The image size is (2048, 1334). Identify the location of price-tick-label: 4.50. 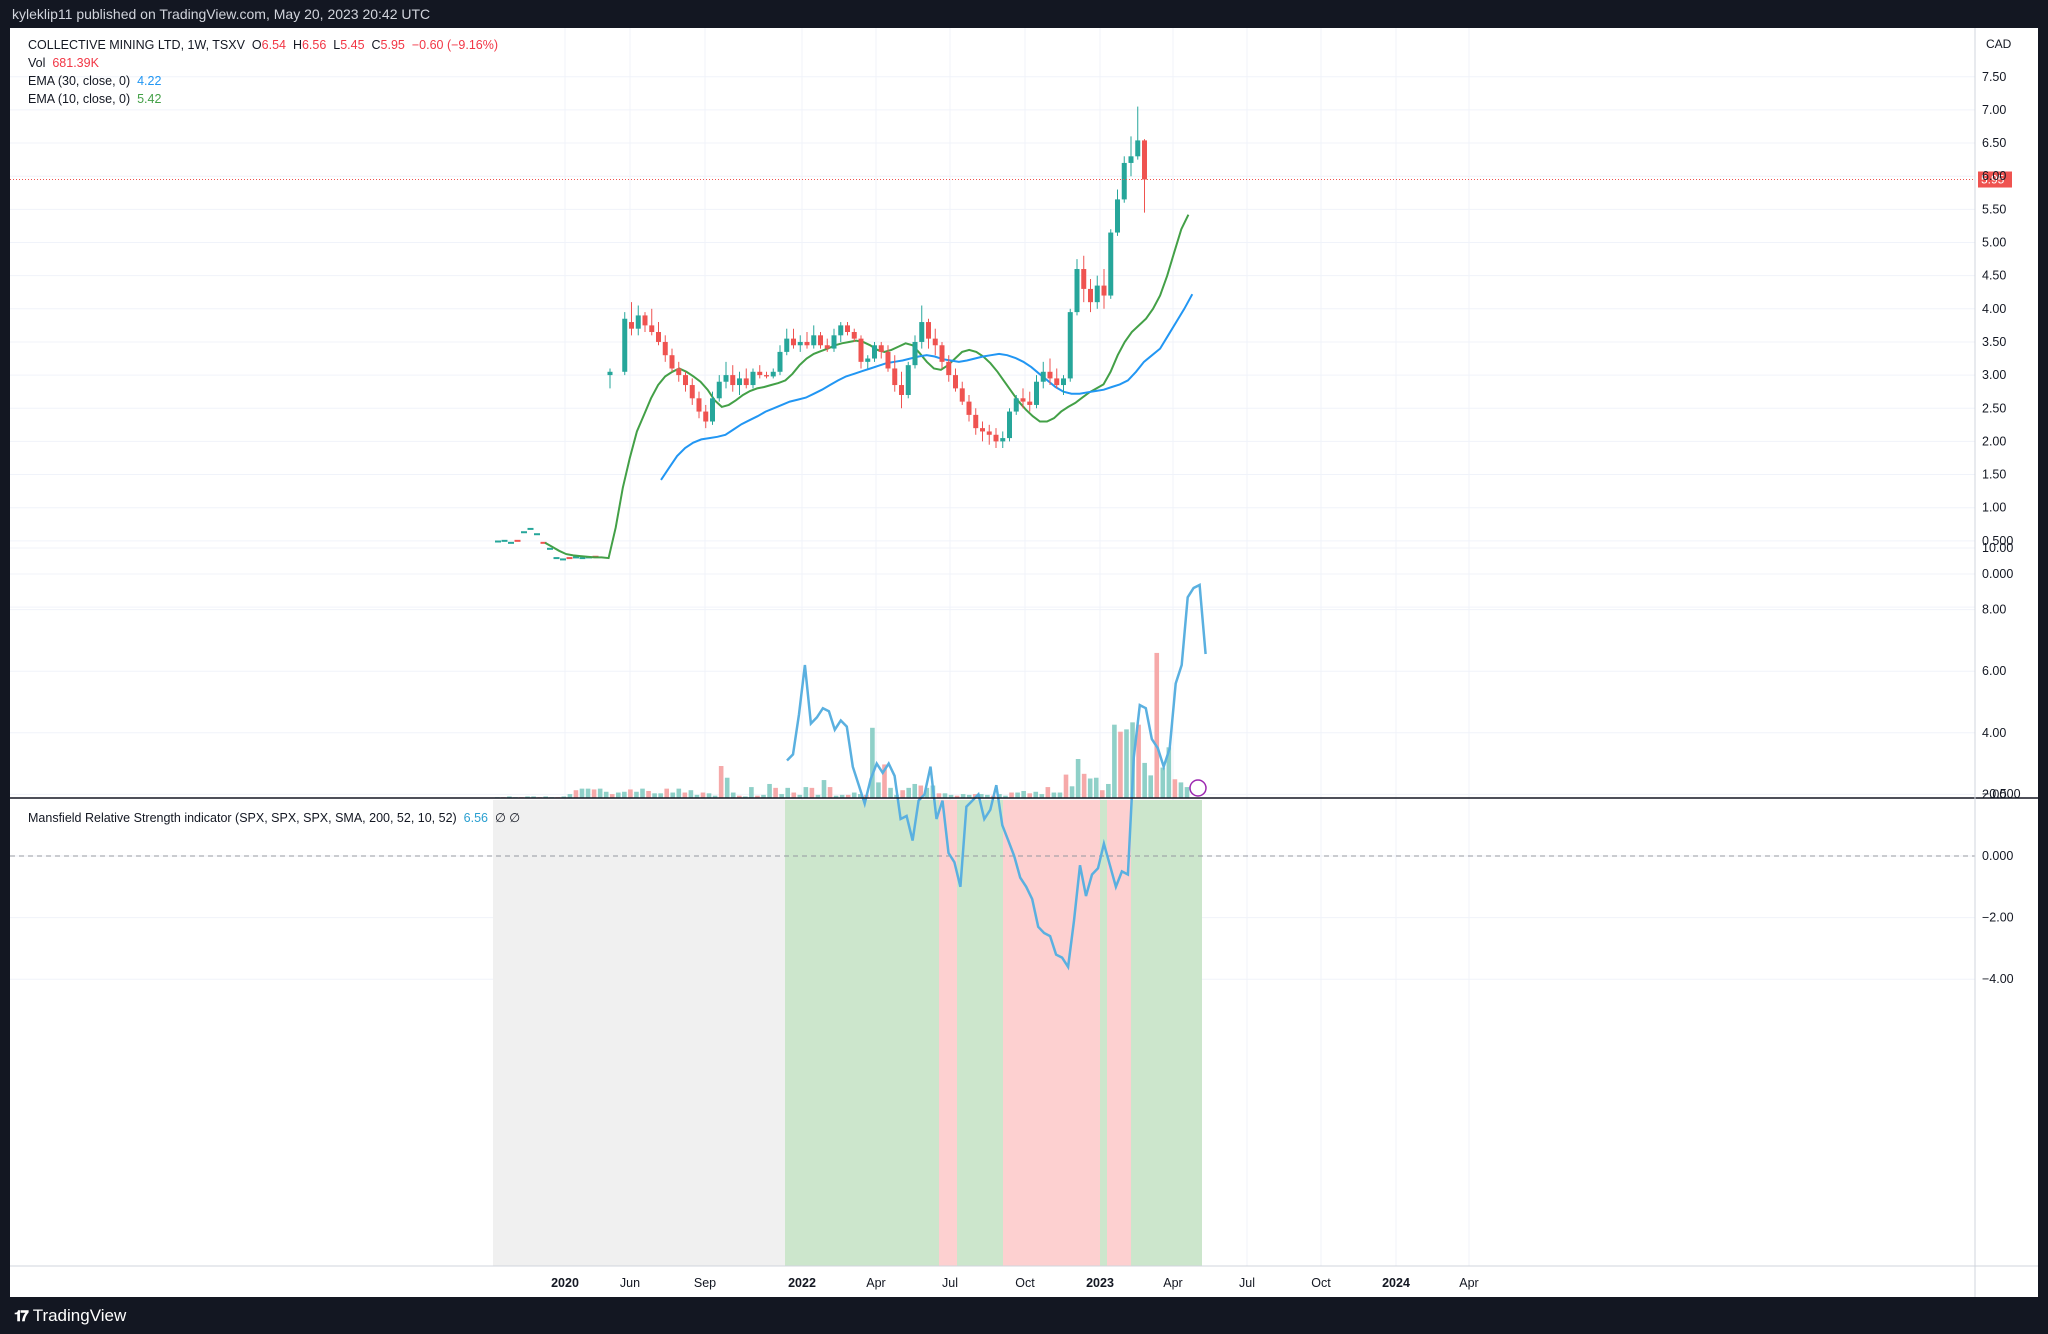
(1994, 276).